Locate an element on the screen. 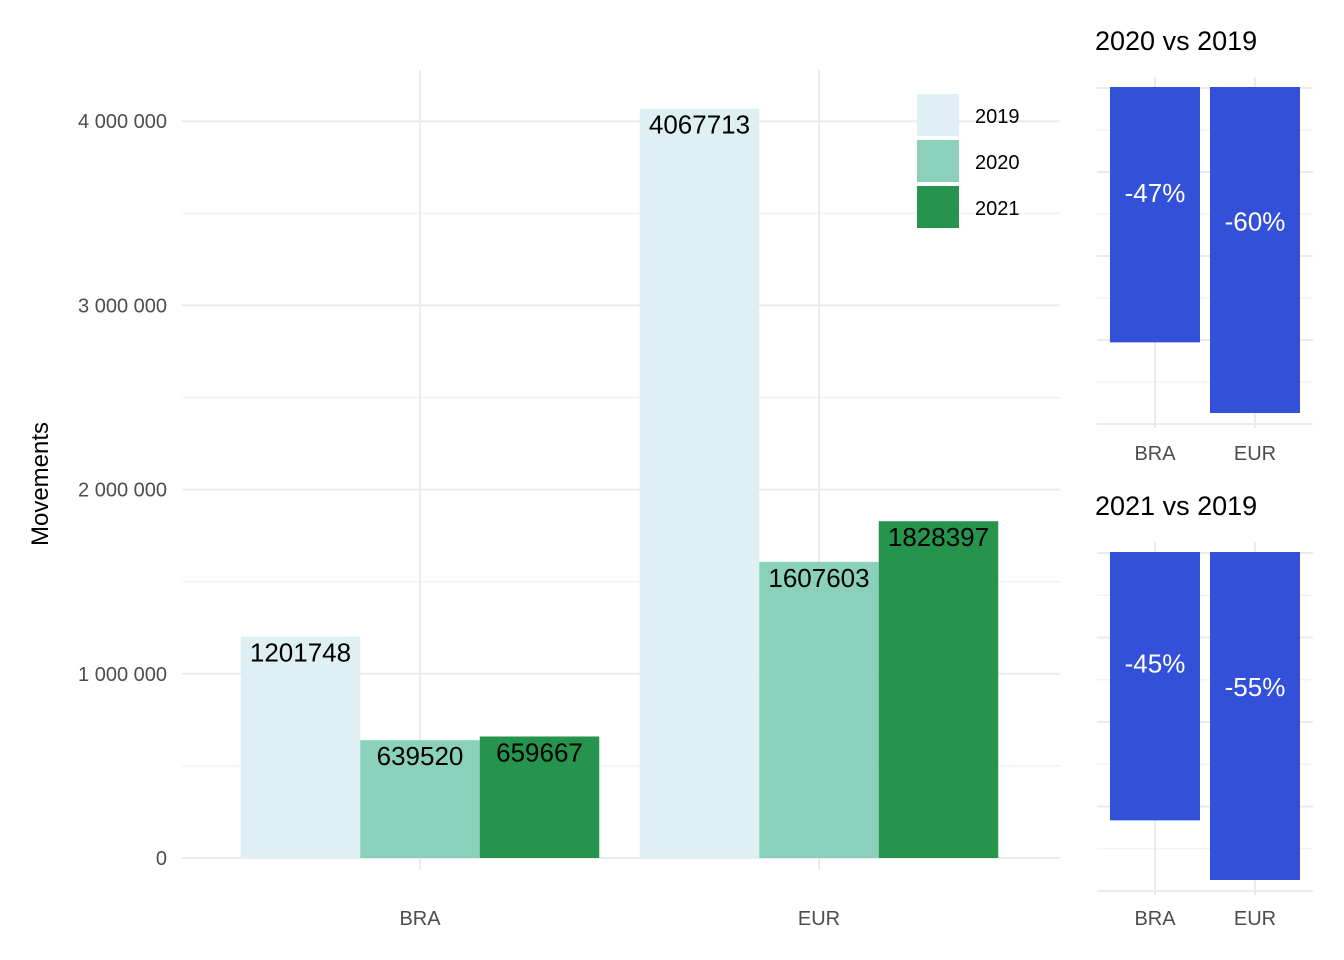  bar-eur-2020 is located at coordinates (819, 709).